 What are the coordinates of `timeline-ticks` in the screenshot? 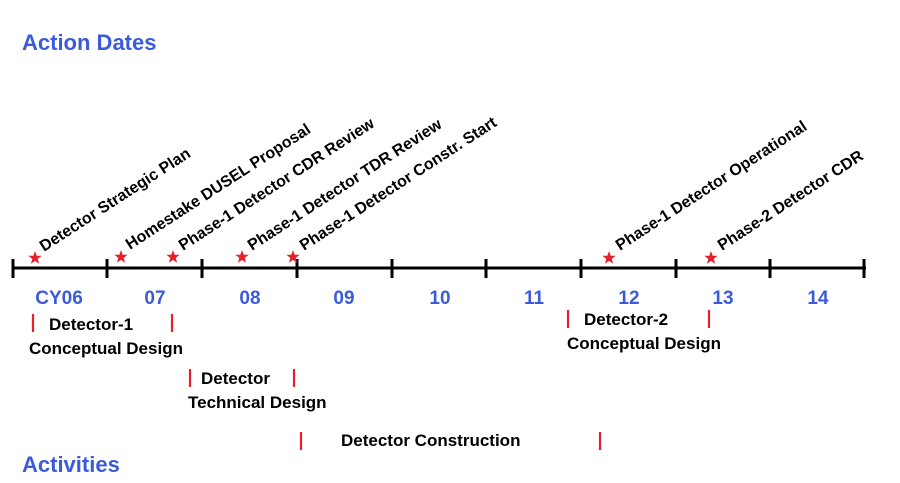 It's located at (438, 268).